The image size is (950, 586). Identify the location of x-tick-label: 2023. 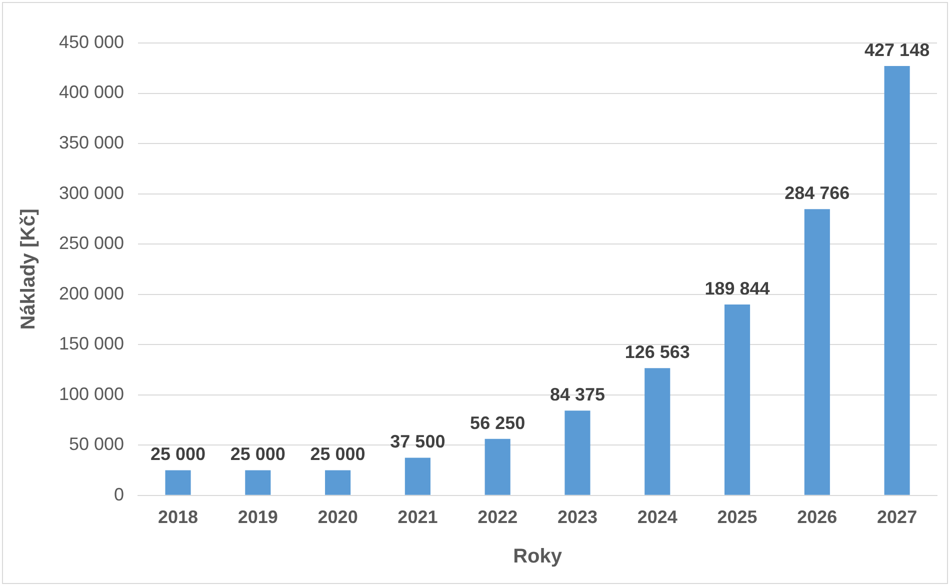
(577, 517).